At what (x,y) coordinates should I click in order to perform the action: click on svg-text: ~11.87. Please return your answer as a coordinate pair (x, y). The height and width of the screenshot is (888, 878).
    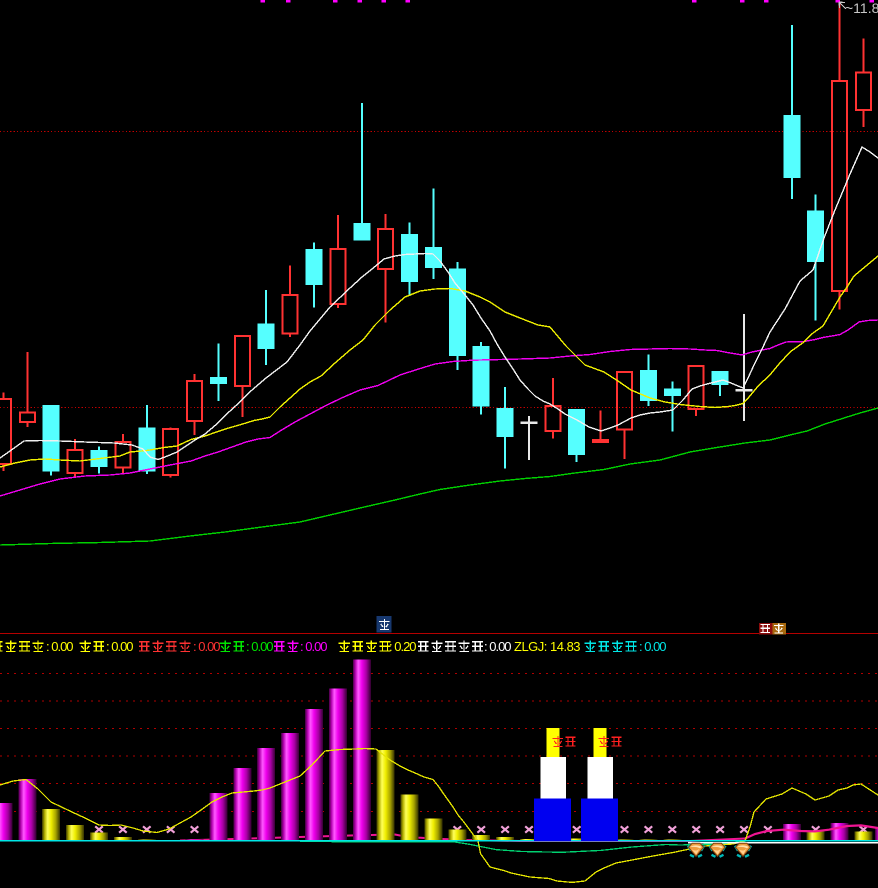
    Looking at the image, I should click on (861, 8).